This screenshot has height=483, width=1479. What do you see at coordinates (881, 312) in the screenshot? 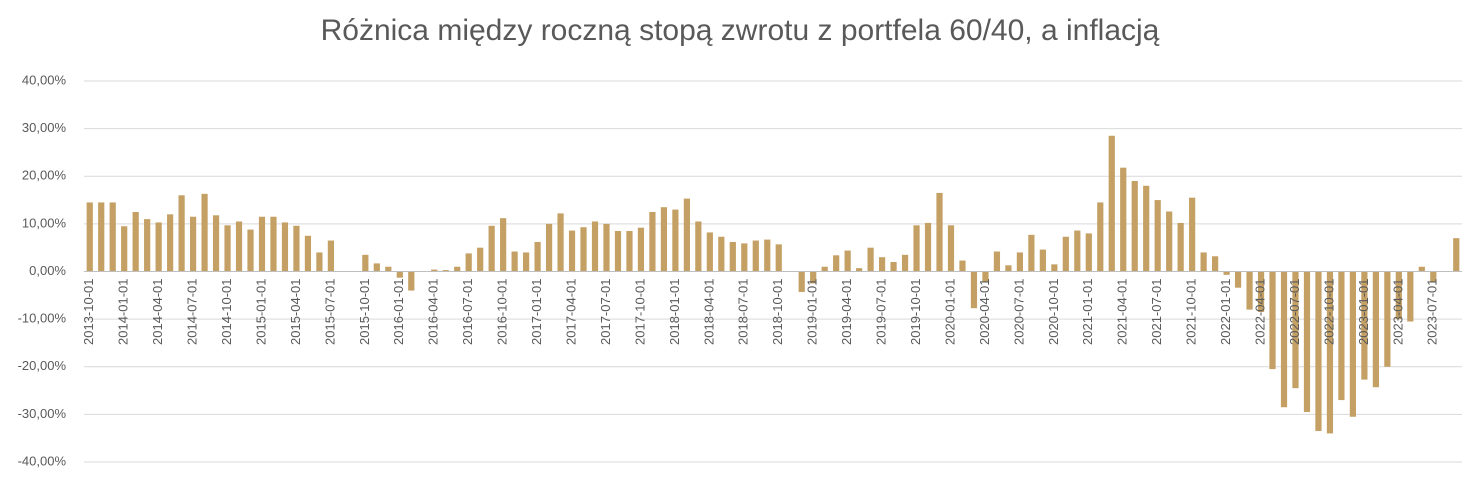
I see `x-tick-label: 2019-07-01` at bounding box center [881, 312].